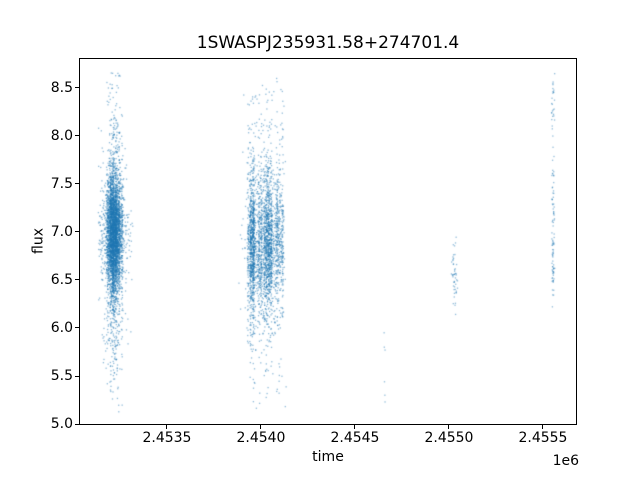 The height and width of the screenshot is (480, 640). I want to click on x-axis-label: time, so click(328, 457).